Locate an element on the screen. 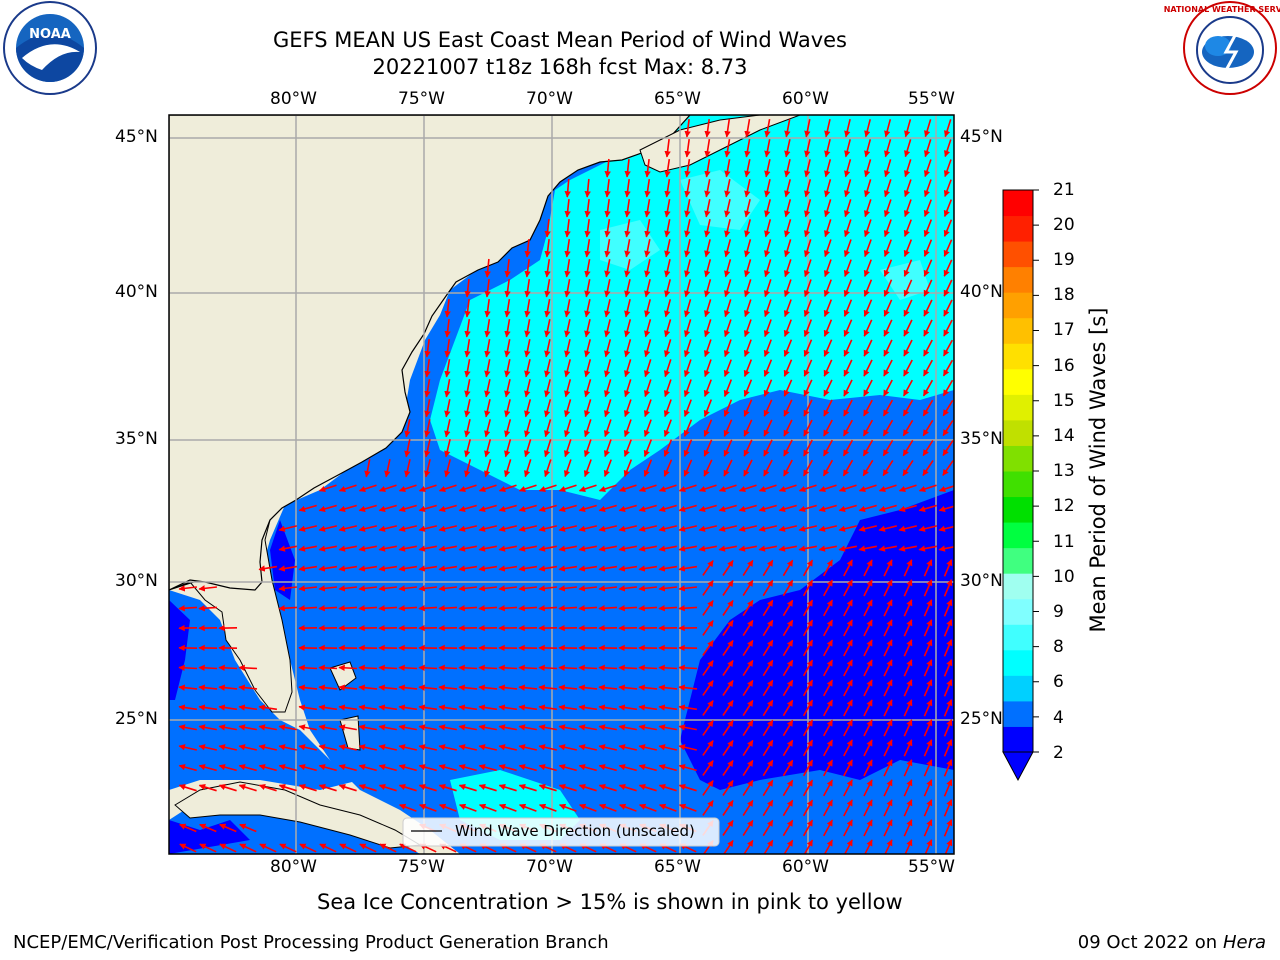 Image resolution: width=1280 pixels, height=960 pixels. colorbar-tick: 18 is located at coordinates (1064, 295).